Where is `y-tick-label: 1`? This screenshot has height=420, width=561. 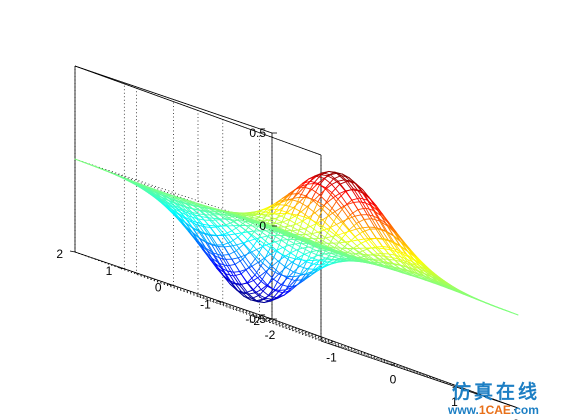
y-tick-label: 1 is located at coordinates (109, 271).